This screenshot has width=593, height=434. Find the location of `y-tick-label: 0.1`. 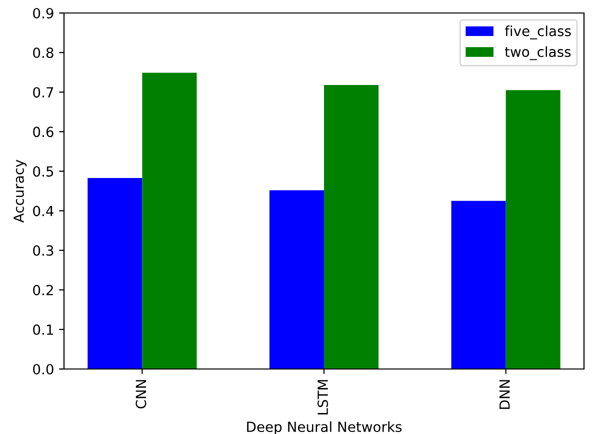

y-tick-label: 0.1 is located at coordinates (43, 329).